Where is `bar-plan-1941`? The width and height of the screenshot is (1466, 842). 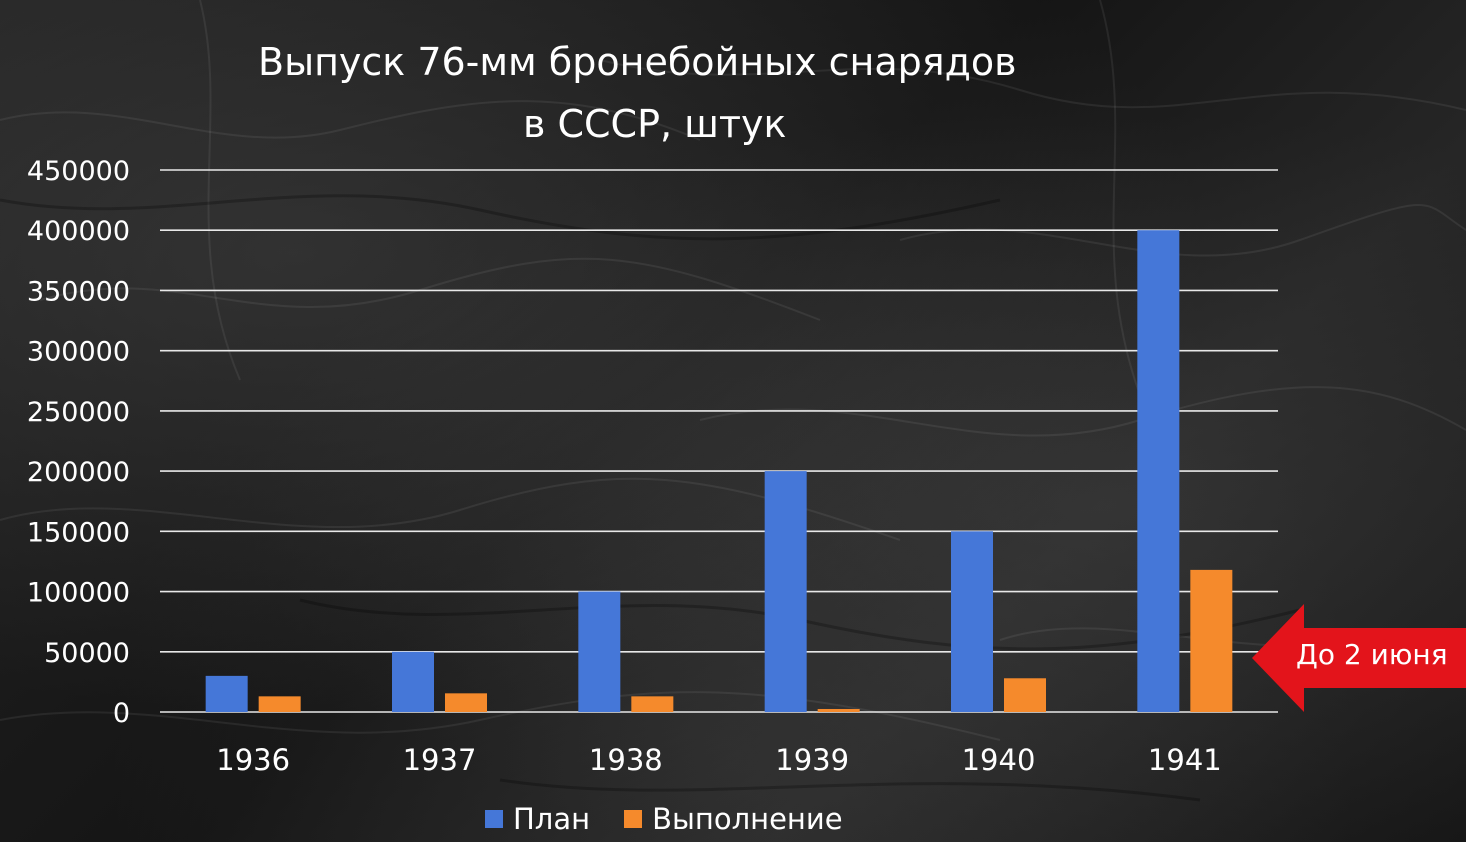
bar-plan-1941 is located at coordinates (1158, 471).